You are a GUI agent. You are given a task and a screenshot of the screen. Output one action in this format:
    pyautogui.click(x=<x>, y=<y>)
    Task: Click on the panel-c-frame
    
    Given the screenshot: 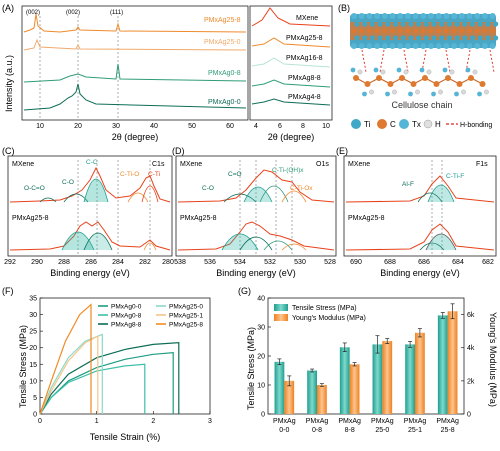 What is the action you would take?
    pyautogui.click(x=90, y=206)
    